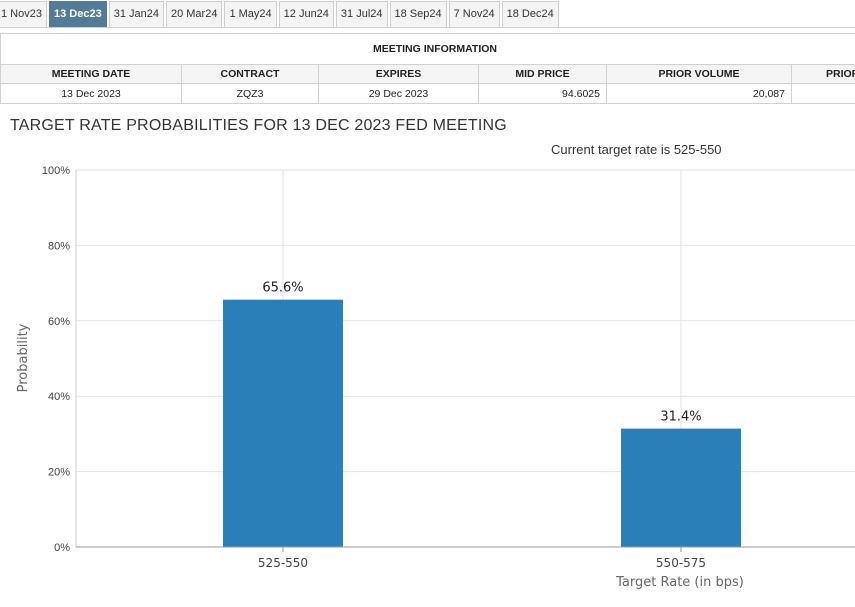  I want to click on tab-20-mar24: 20 Mar24, so click(194, 14).